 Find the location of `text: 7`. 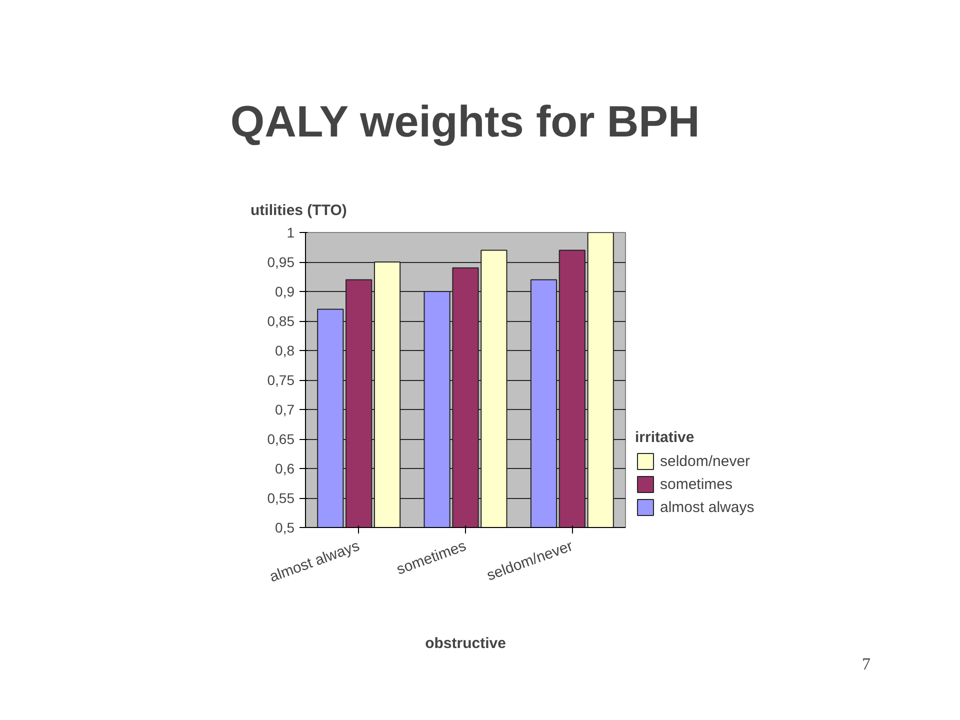

text: 7 is located at coordinates (866, 664).